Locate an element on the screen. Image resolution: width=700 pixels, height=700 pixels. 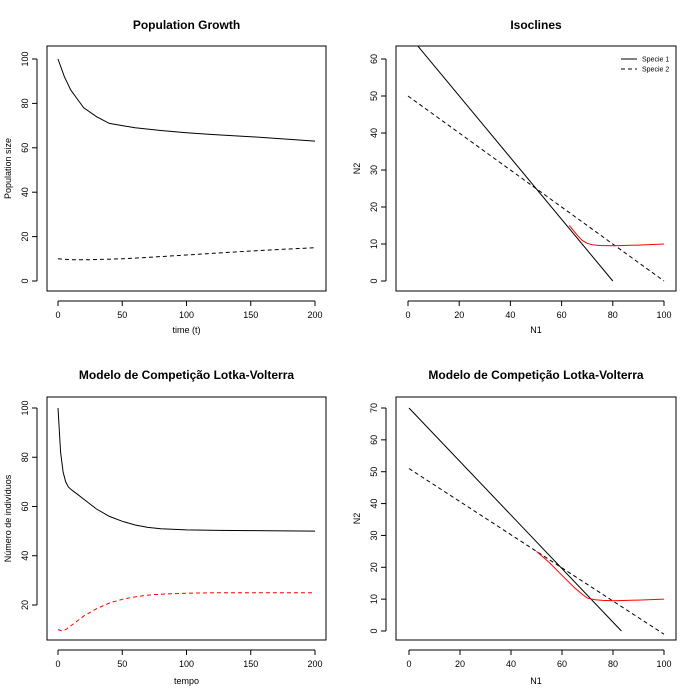
chart-title: Isoclines is located at coordinates (536, 25).